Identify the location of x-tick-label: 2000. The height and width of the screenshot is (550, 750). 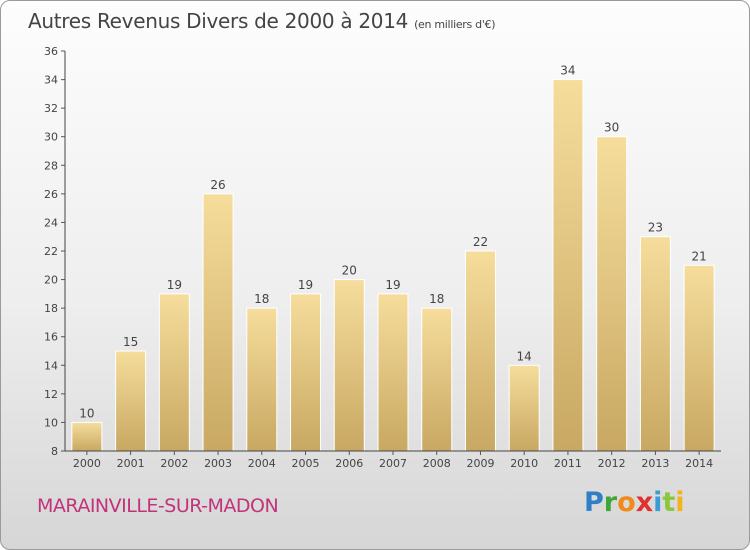
(87, 463).